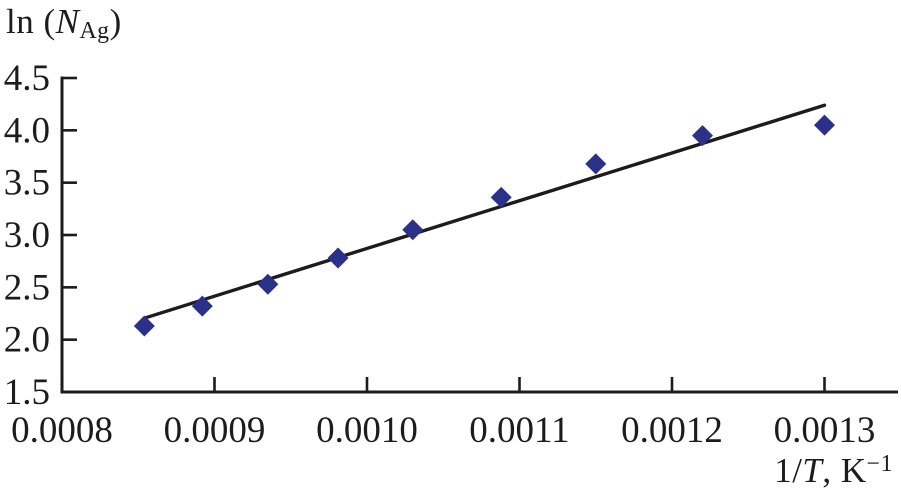 This screenshot has height=502, width=901. What do you see at coordinates (31, 21) in the screenshot?
I see `y-axis-title-part-0: ln (` at bounding box center [31, 21].